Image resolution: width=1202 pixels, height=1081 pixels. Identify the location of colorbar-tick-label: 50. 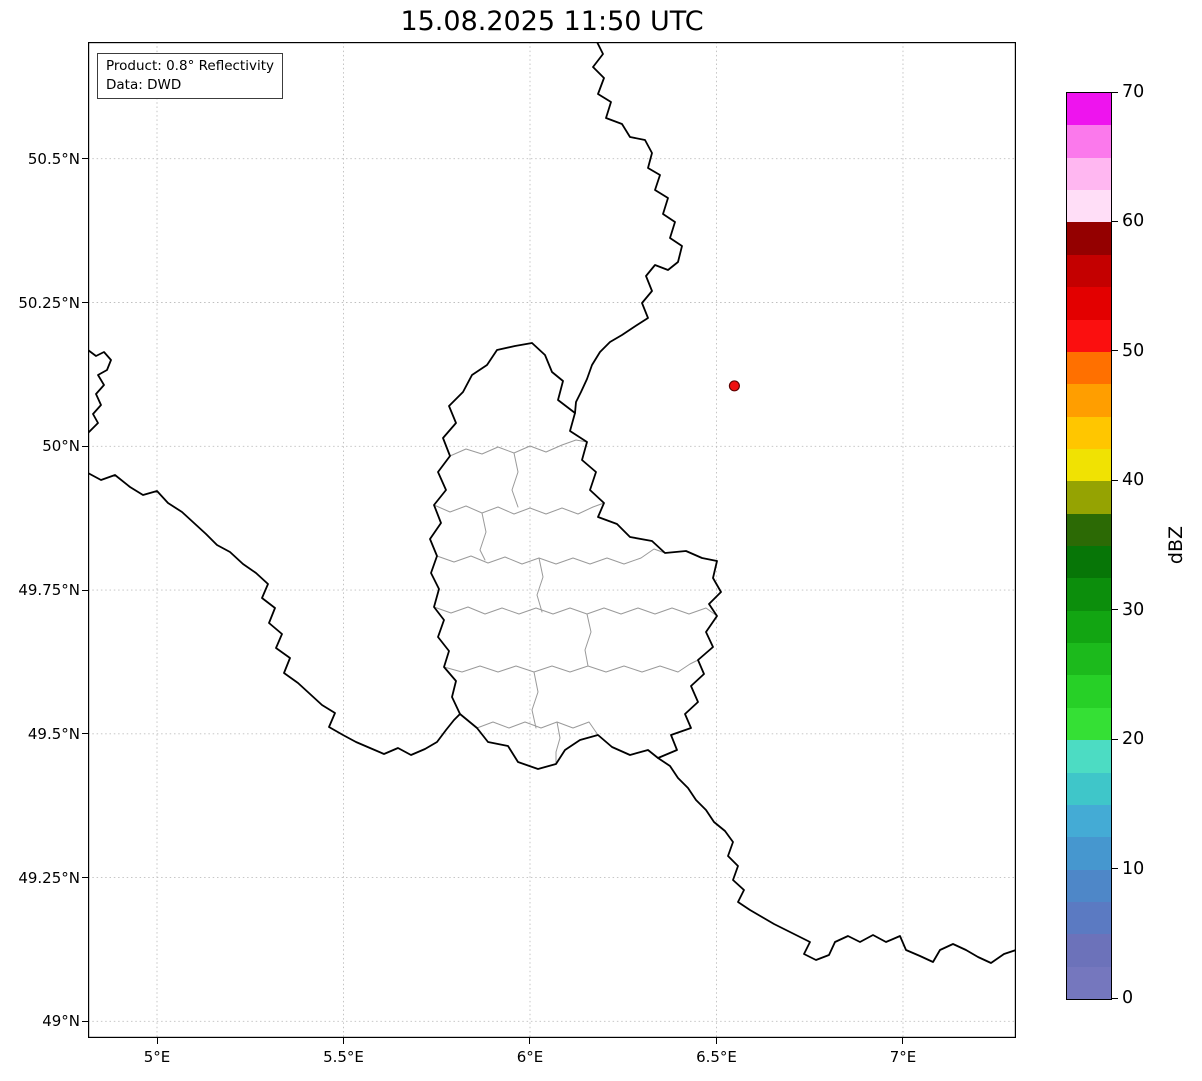
(1133, 350).